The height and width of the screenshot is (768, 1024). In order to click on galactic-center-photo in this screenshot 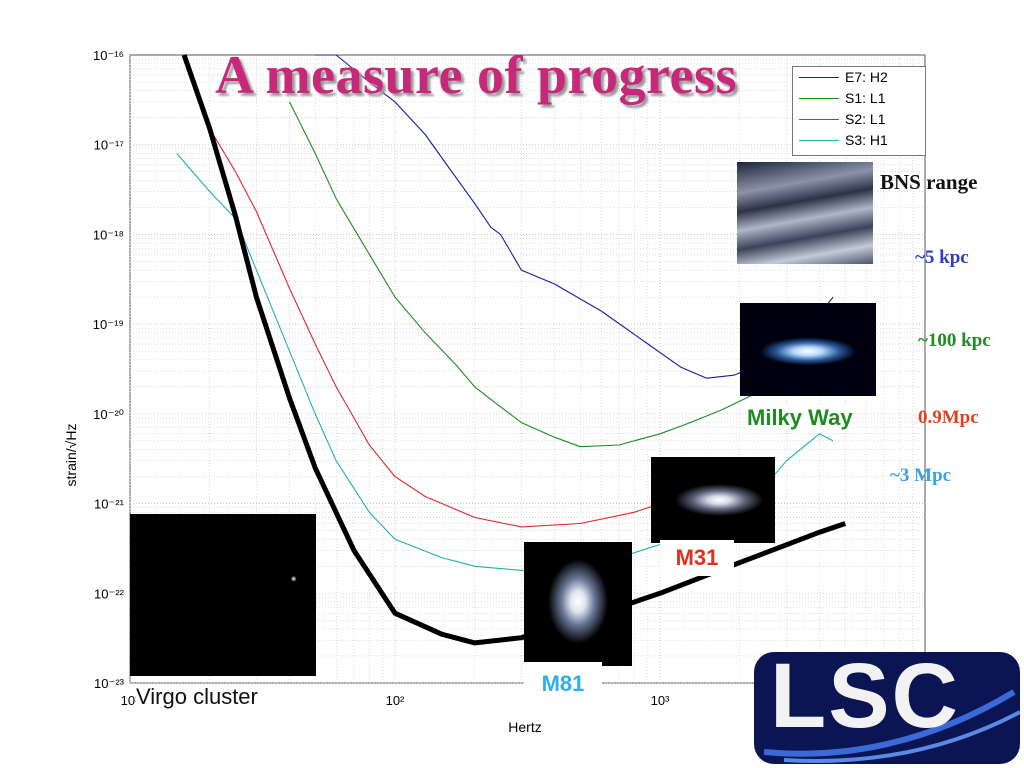, I will do `click(805, 213)`.